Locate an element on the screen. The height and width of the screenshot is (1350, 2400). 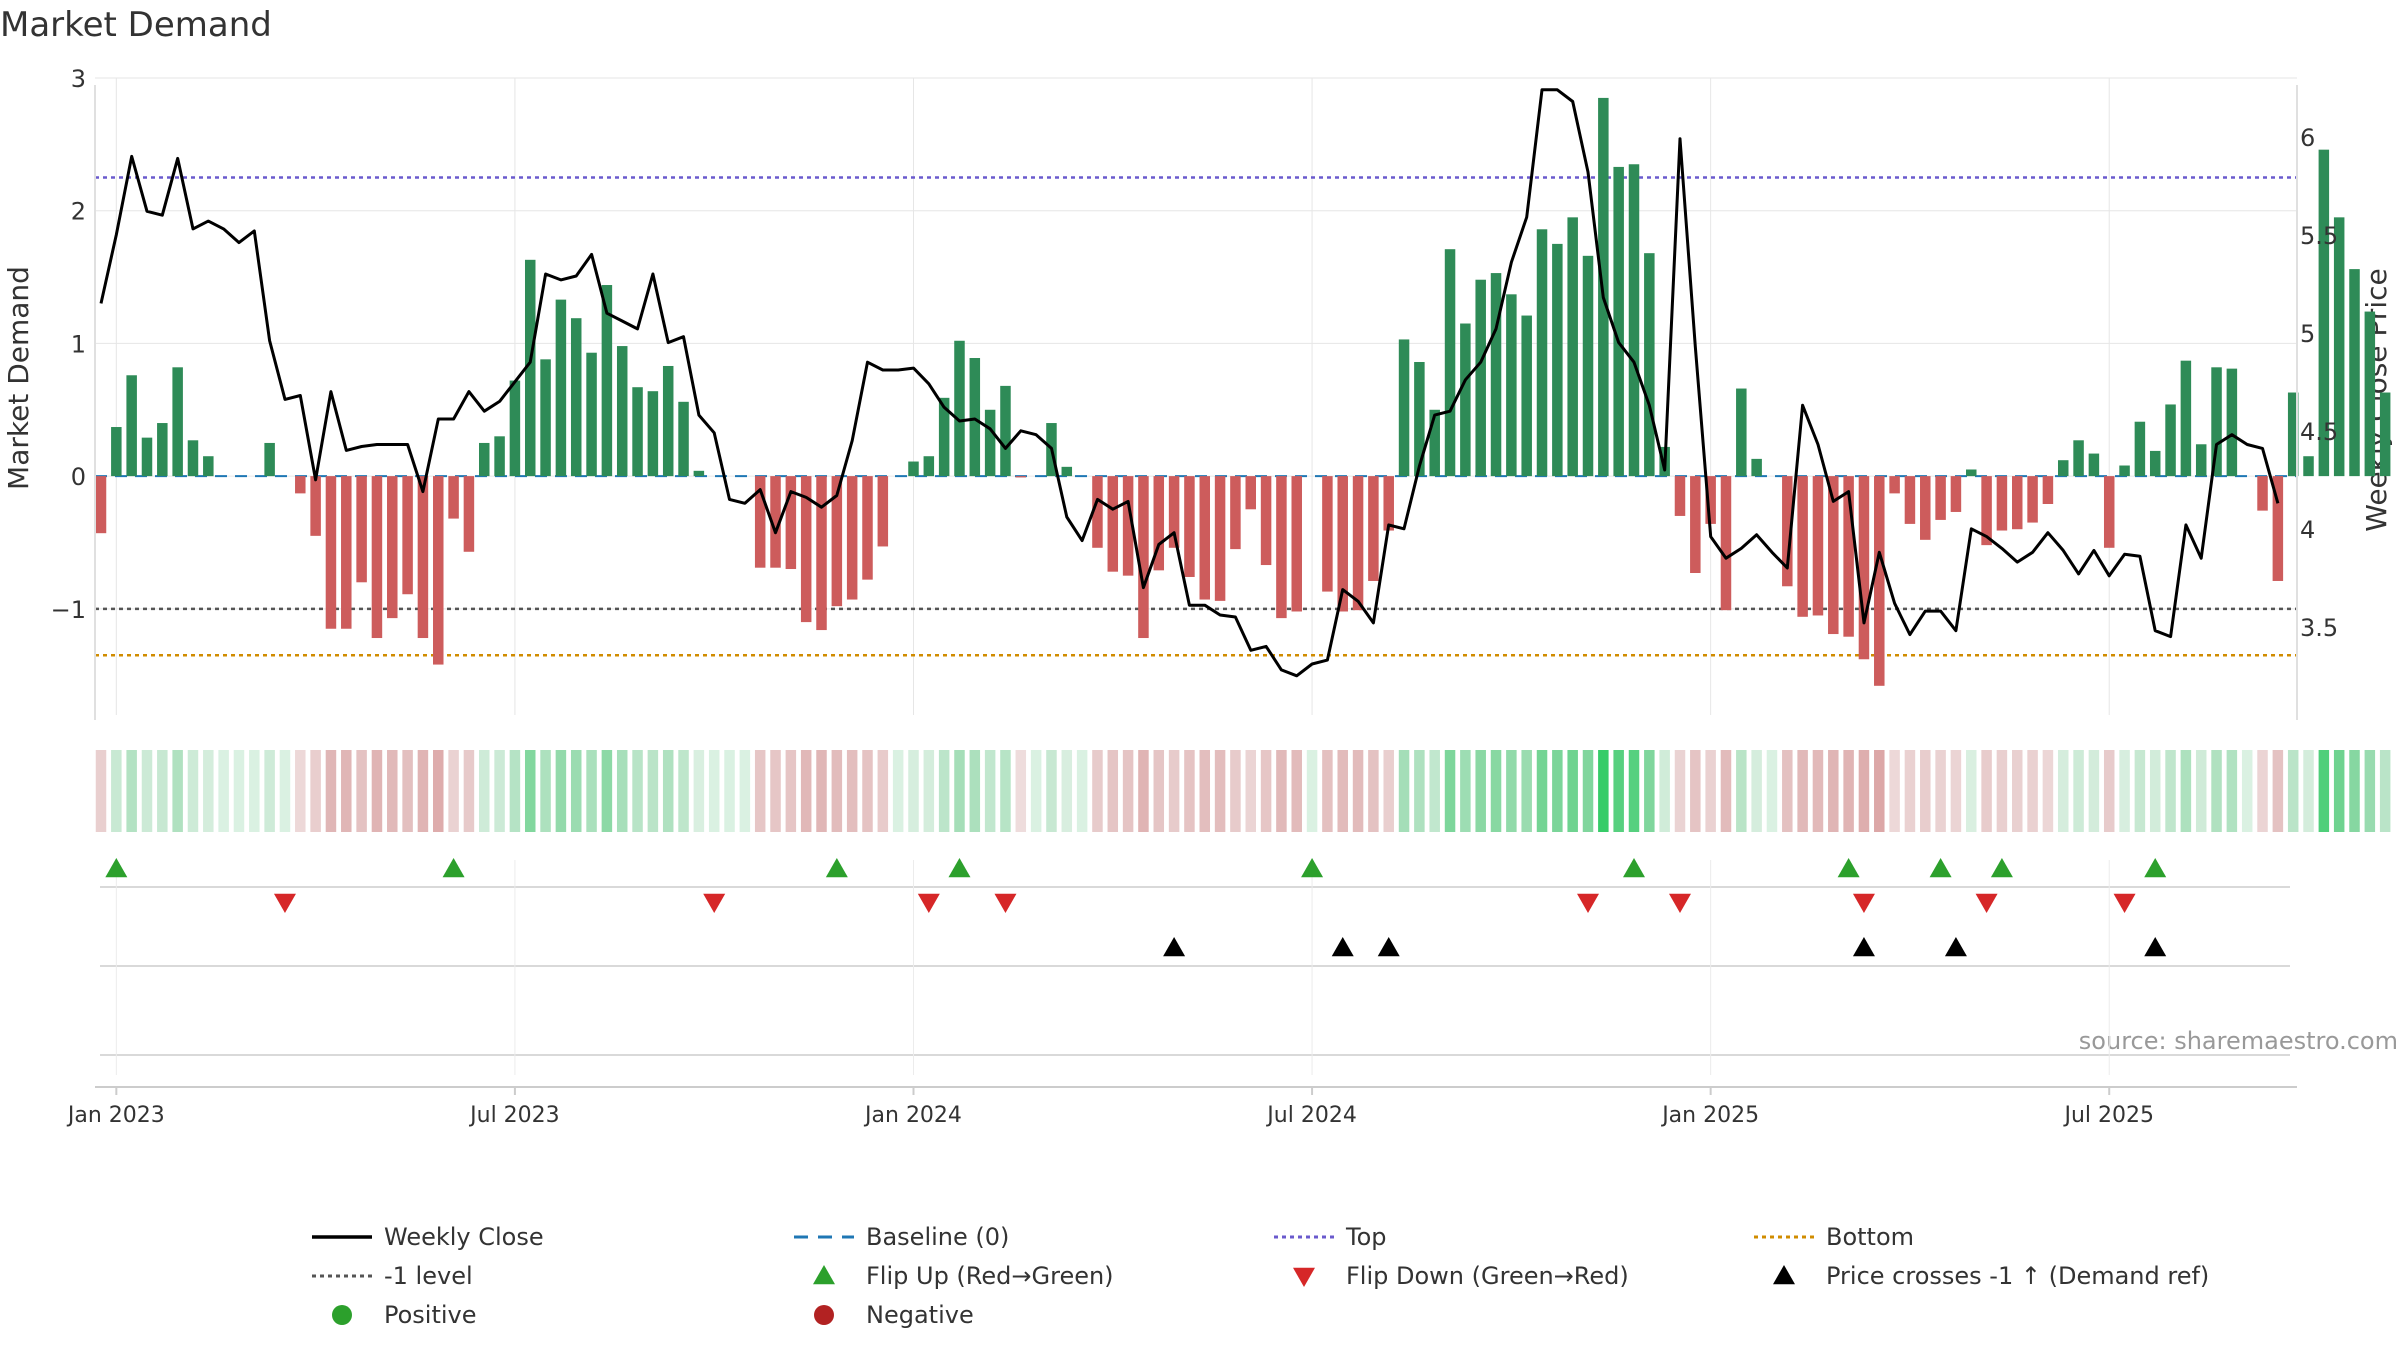
chart-title: Market Demand is located at coordinates (136, 25).